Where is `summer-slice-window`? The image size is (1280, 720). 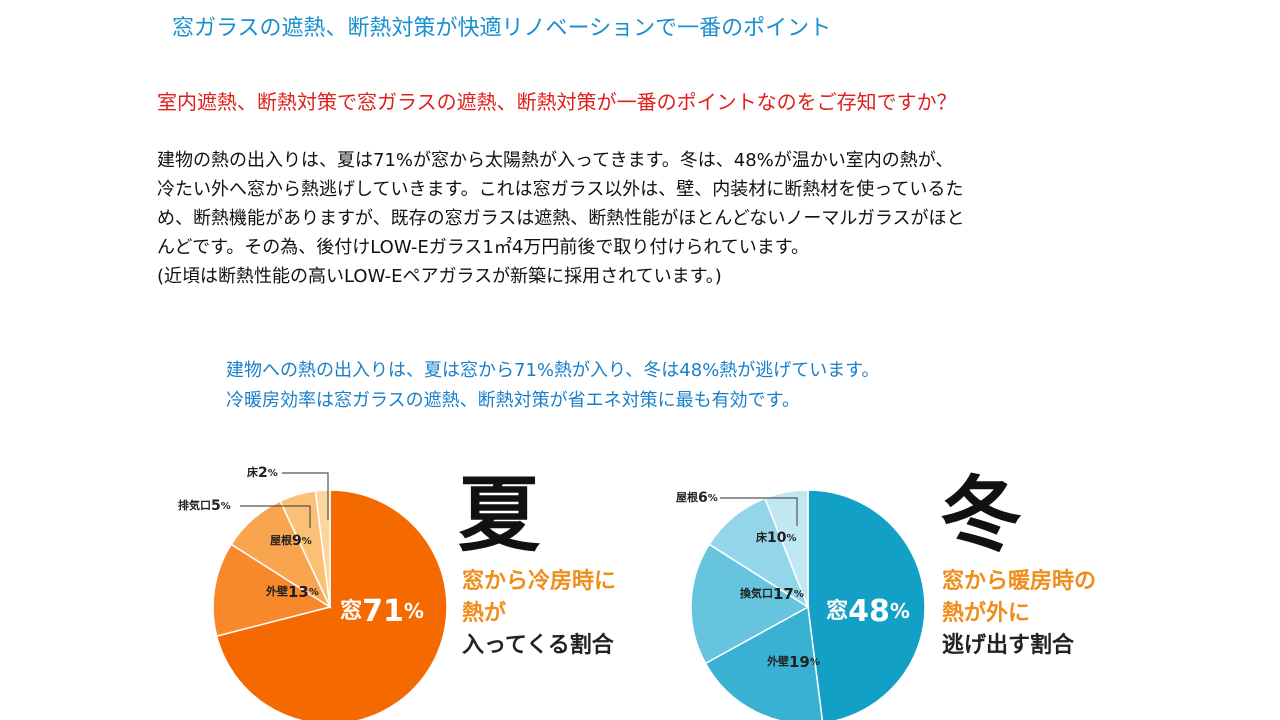
summer-slice-window is located at coordinates (331, 604).